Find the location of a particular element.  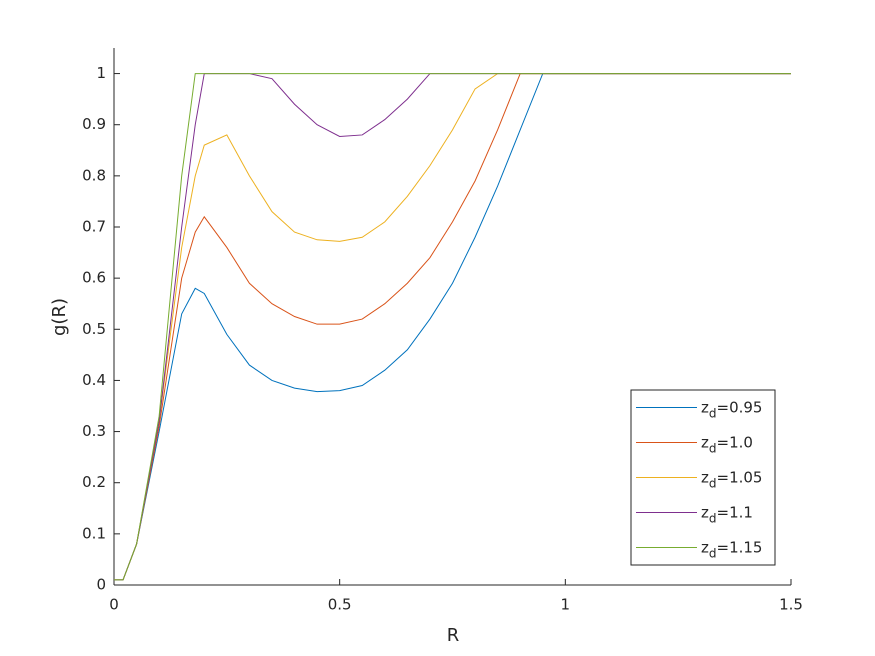

x-tick-label: 0 is located at coordinates (114, 605).